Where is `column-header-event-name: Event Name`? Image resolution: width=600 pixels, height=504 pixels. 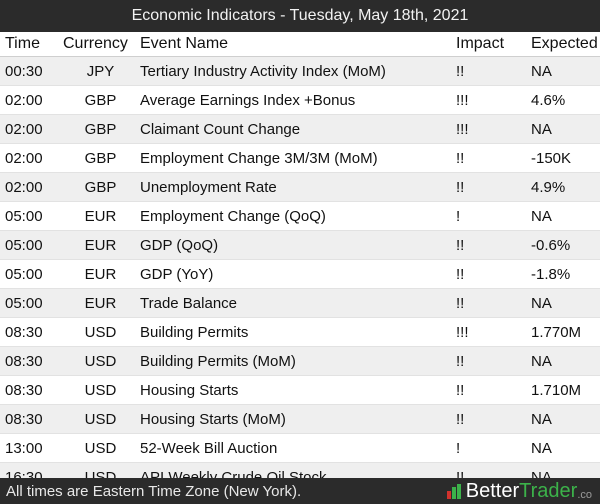
column-header-event-name: Event Name is located at coordinates (295, 44).